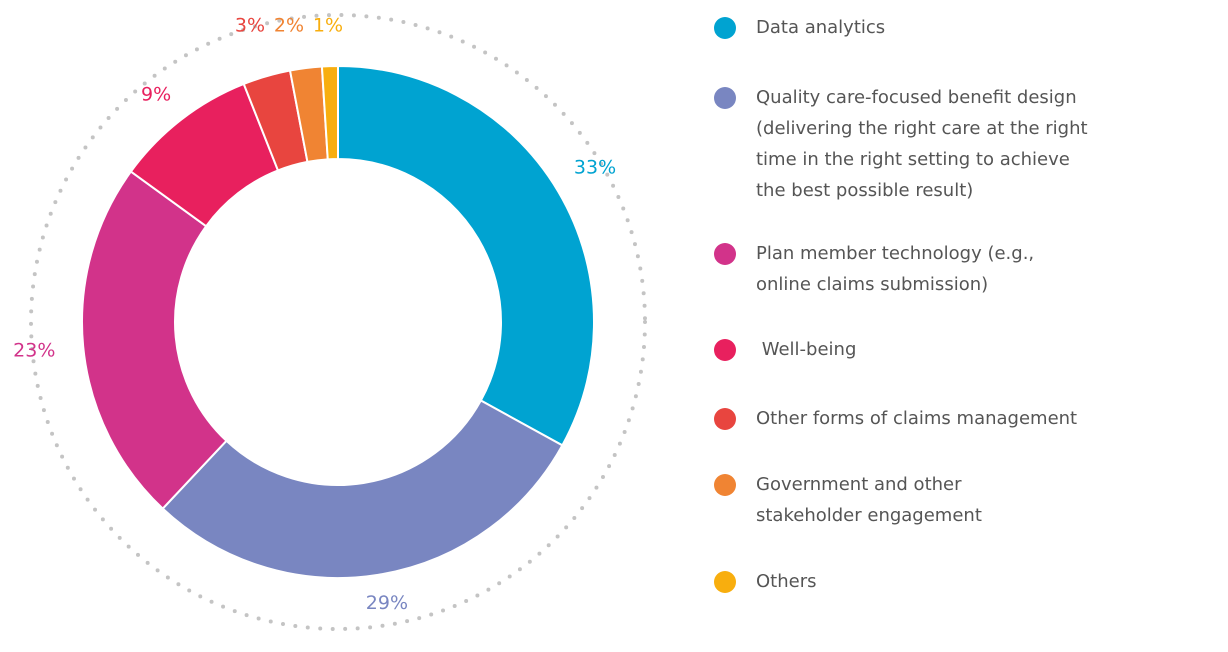 Image resolution: width=1228 pixels, height=652 pixels. What do you see at coordinates (387, 603) in the screenshot?
I see `percentage-label-1: 29%` at bounding box center [387, 603].